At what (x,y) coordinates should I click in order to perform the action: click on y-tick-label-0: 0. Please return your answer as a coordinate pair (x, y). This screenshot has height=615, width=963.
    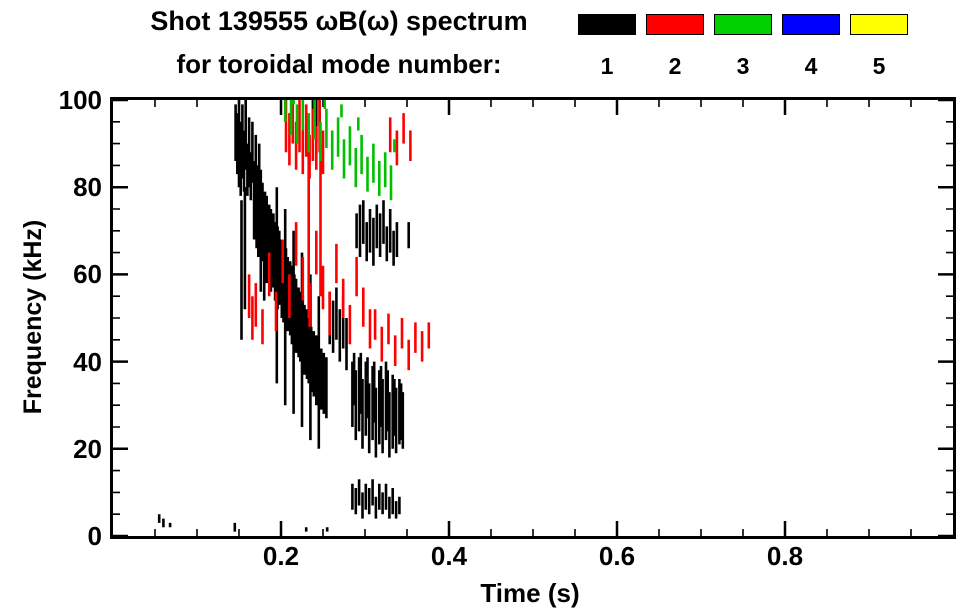
    Looking at the image, I should click on (94, 536).